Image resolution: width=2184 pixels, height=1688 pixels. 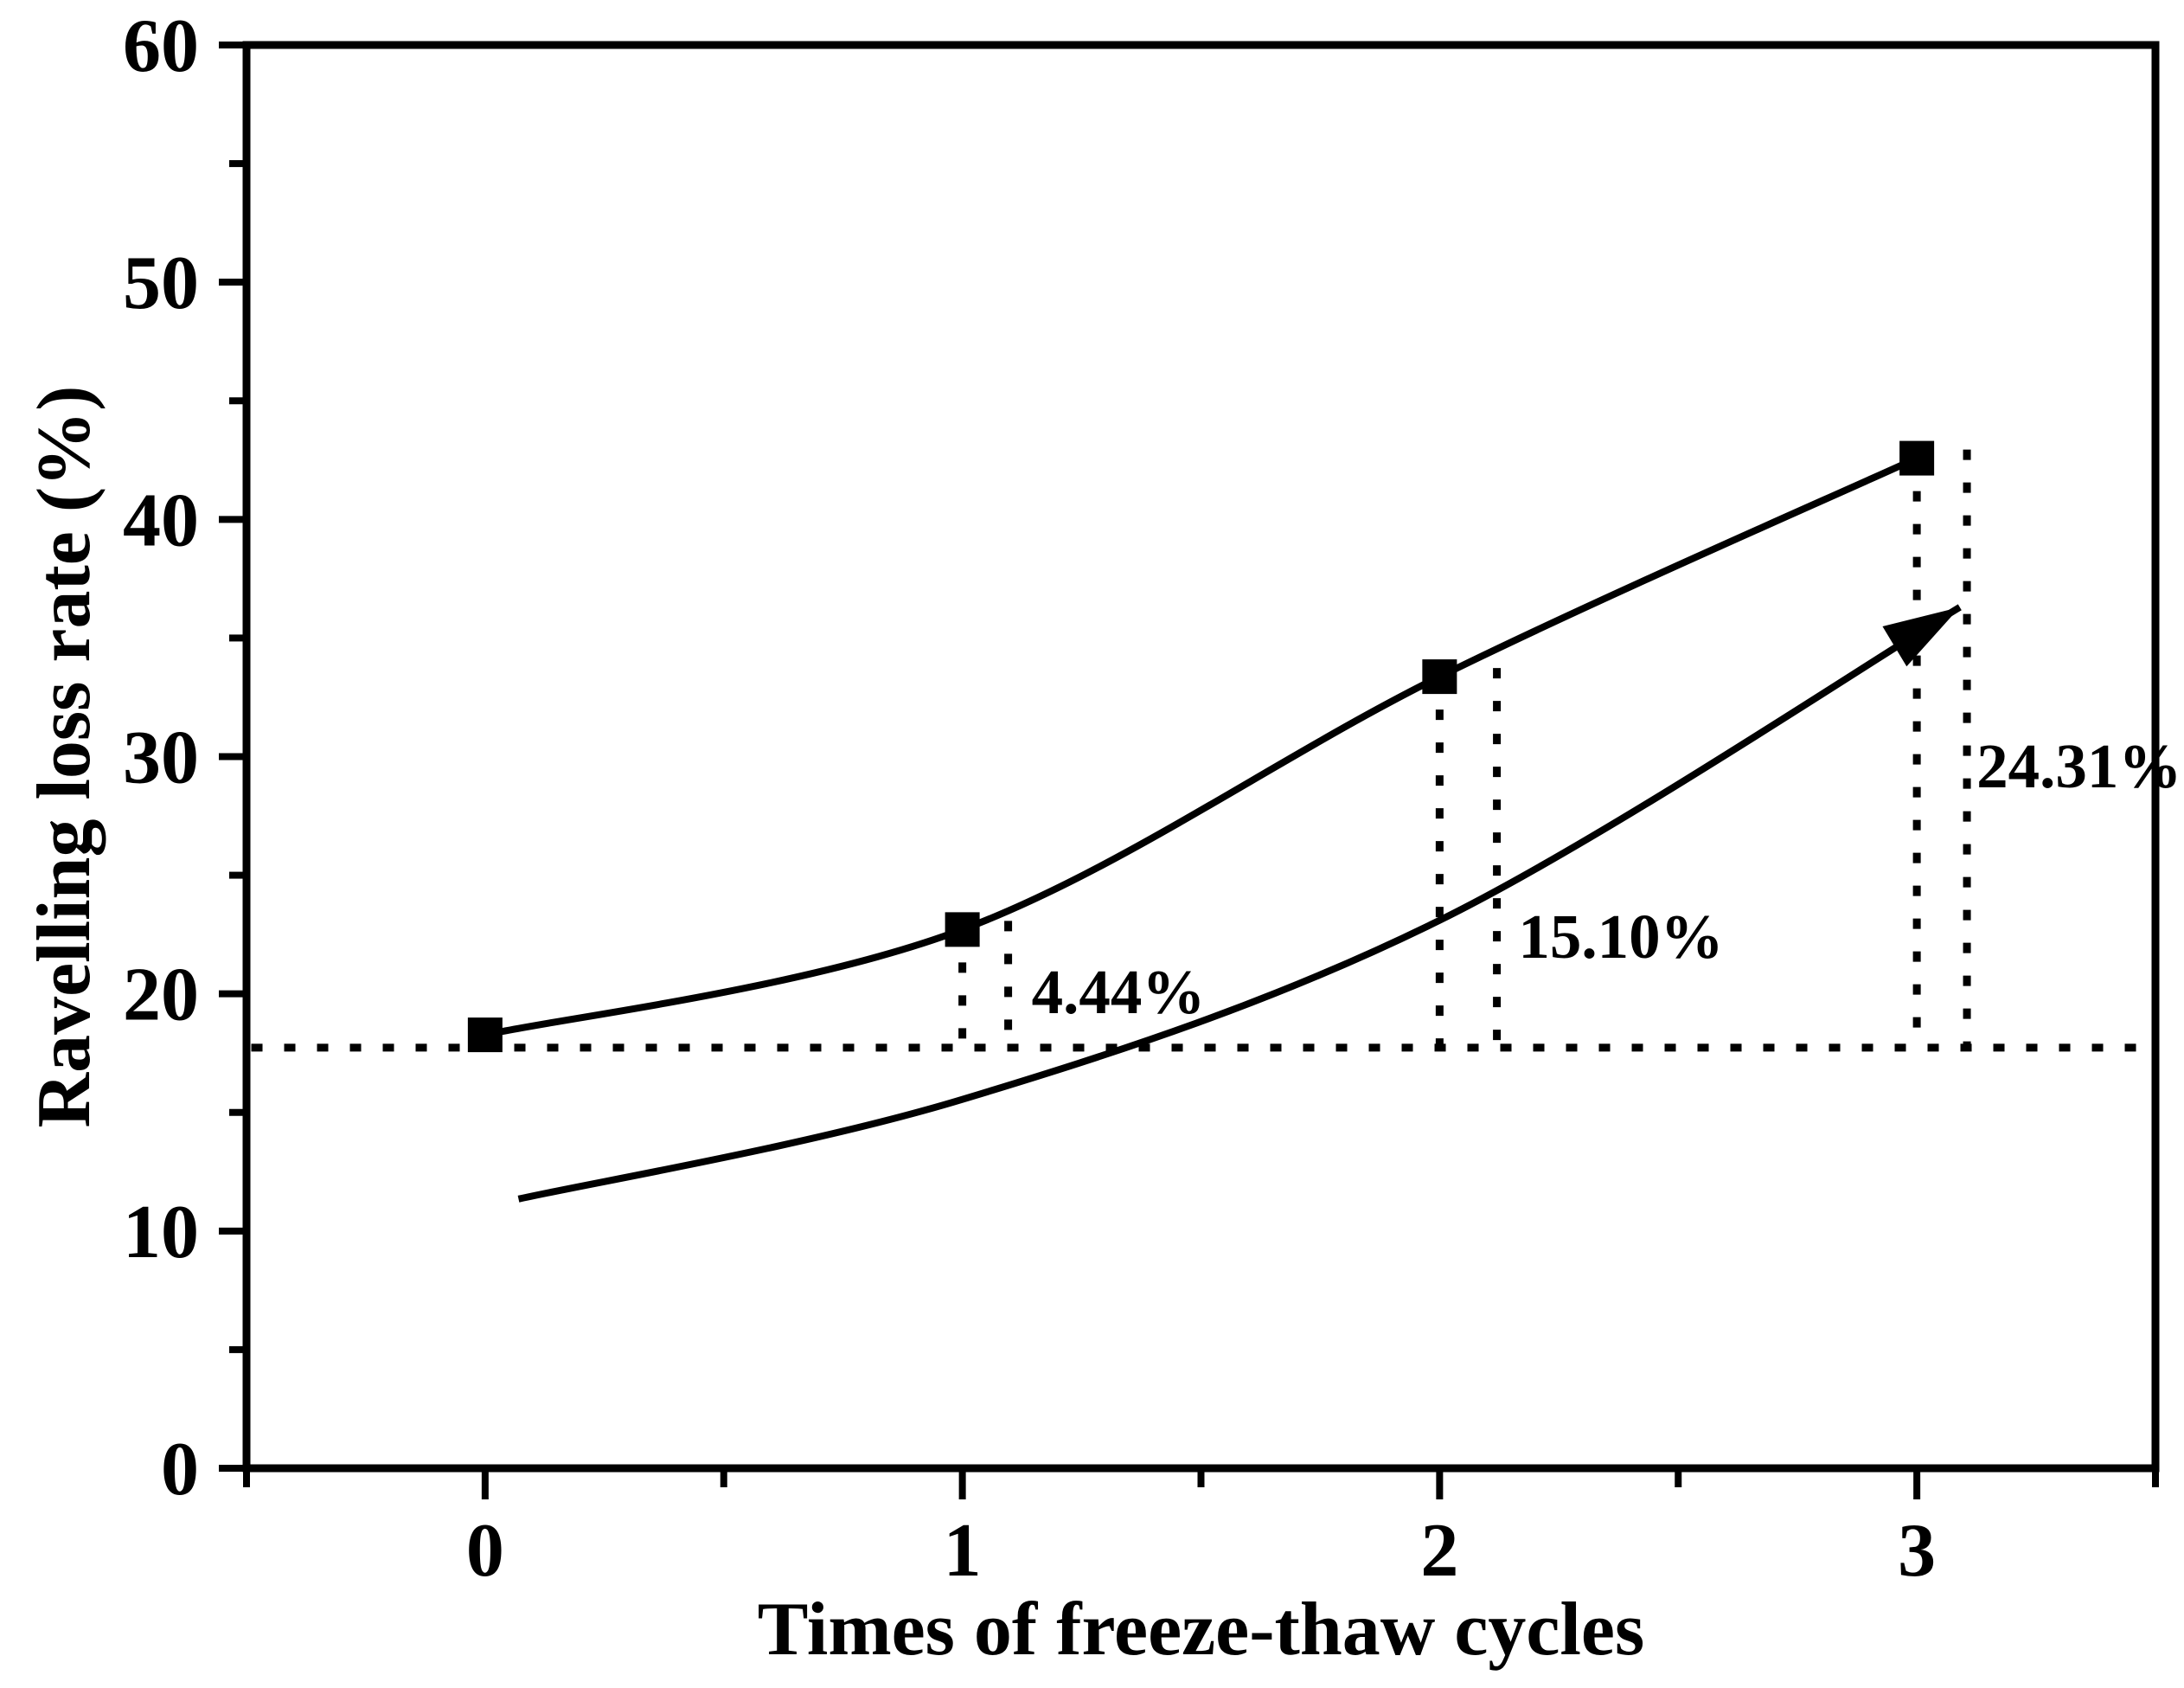 What do you see at coordinates (64, 757) in the screenshot?
I see `y-axis-title: Ravelling loss rate (%)` at bounding box center [64, 757].